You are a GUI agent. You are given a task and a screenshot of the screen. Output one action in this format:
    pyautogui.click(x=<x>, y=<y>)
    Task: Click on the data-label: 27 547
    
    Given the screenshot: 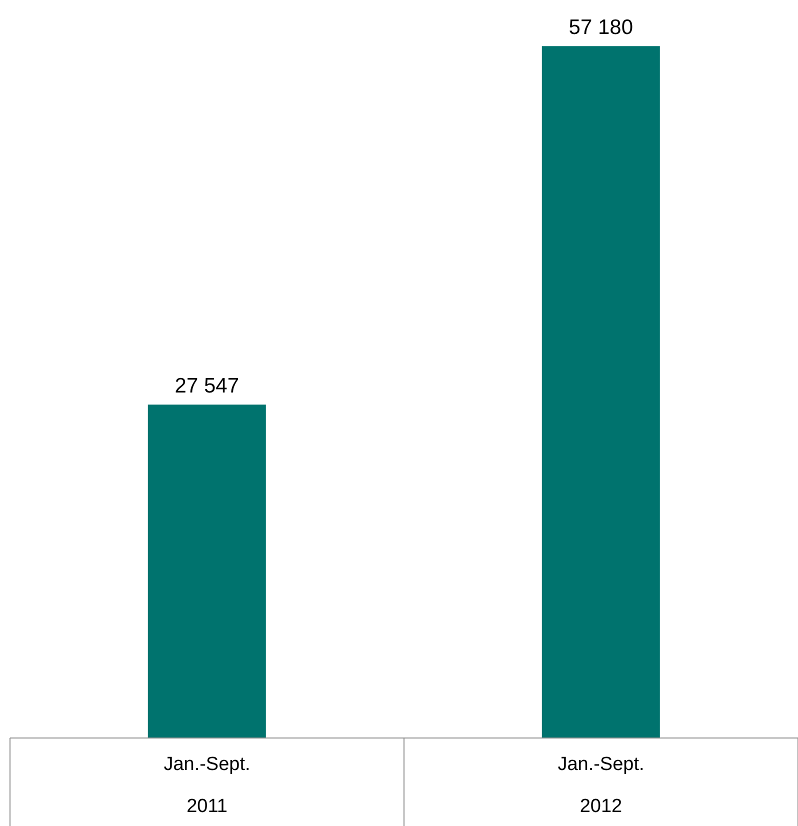 What is the action you would take?
    pyautogui.click(x=207, y=386)
    